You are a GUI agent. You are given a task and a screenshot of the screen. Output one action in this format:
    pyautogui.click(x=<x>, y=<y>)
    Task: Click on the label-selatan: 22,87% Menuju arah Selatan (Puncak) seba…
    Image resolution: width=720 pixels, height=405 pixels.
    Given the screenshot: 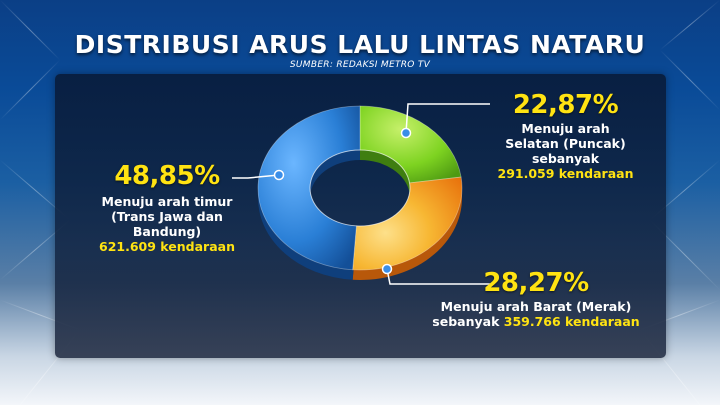 What is the action you would take?
    pyautogui.click(x=565, y=135)
    